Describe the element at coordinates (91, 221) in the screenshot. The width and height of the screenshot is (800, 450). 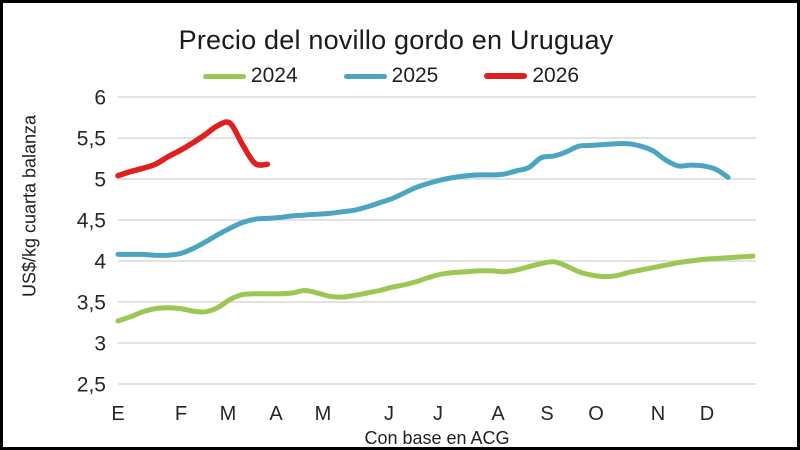
I see `y-tick-label-4,5: 4,5` at that location.